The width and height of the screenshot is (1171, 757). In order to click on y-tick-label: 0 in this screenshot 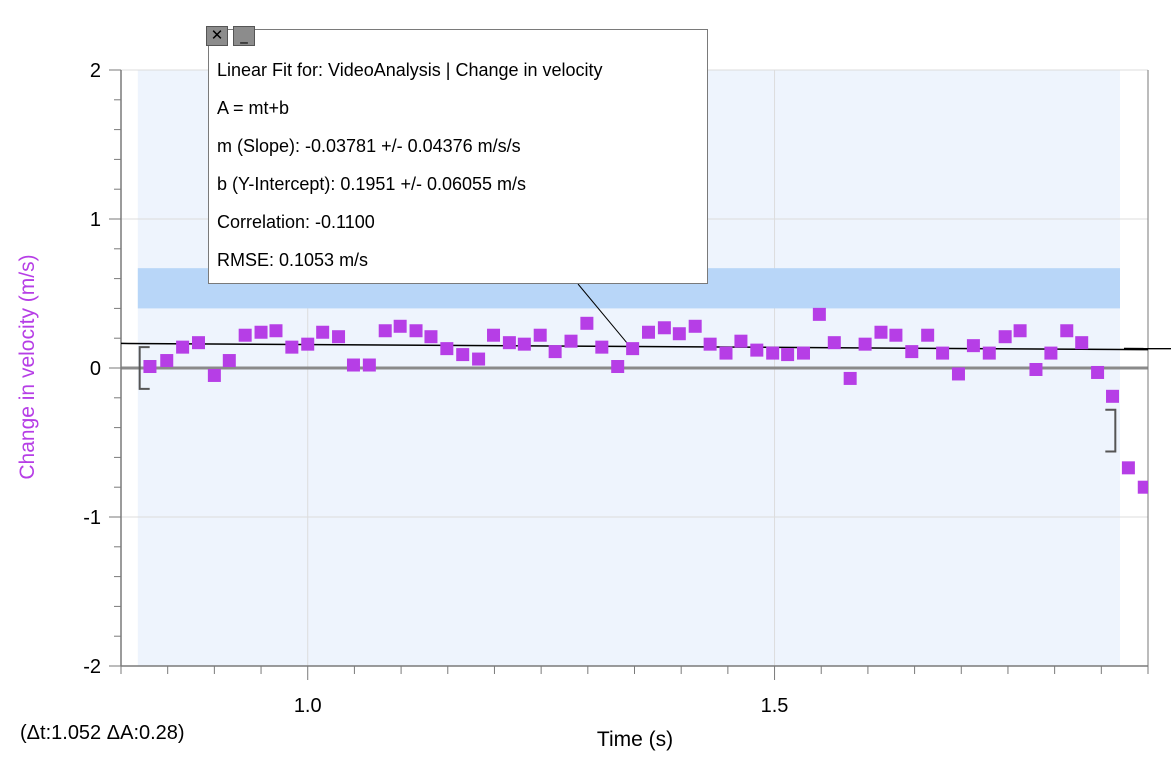, I will do `click(95, 369)`.